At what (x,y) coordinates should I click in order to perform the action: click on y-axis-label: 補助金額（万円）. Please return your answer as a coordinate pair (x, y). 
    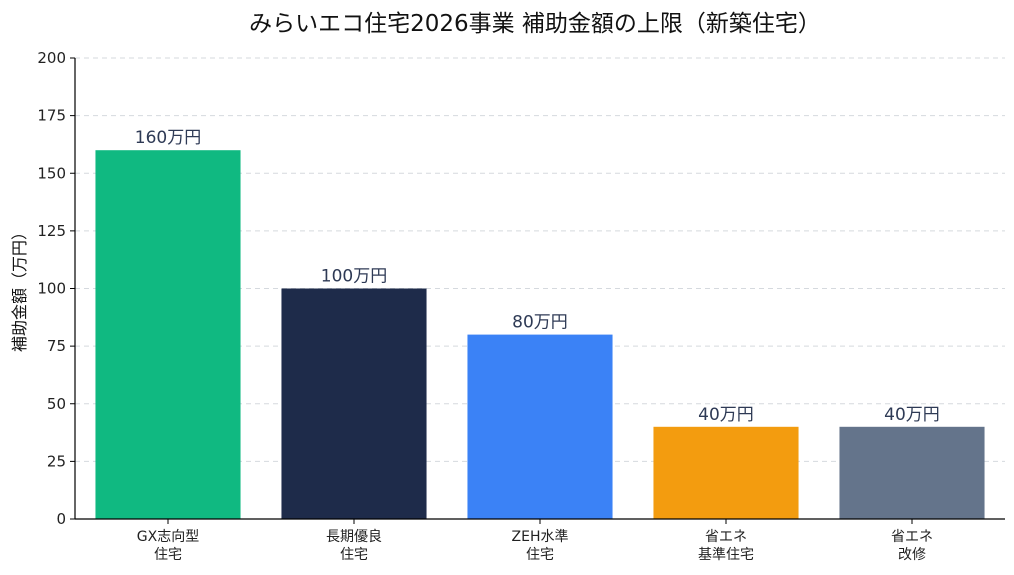
    Looking at the image, I should click on (19, 288).